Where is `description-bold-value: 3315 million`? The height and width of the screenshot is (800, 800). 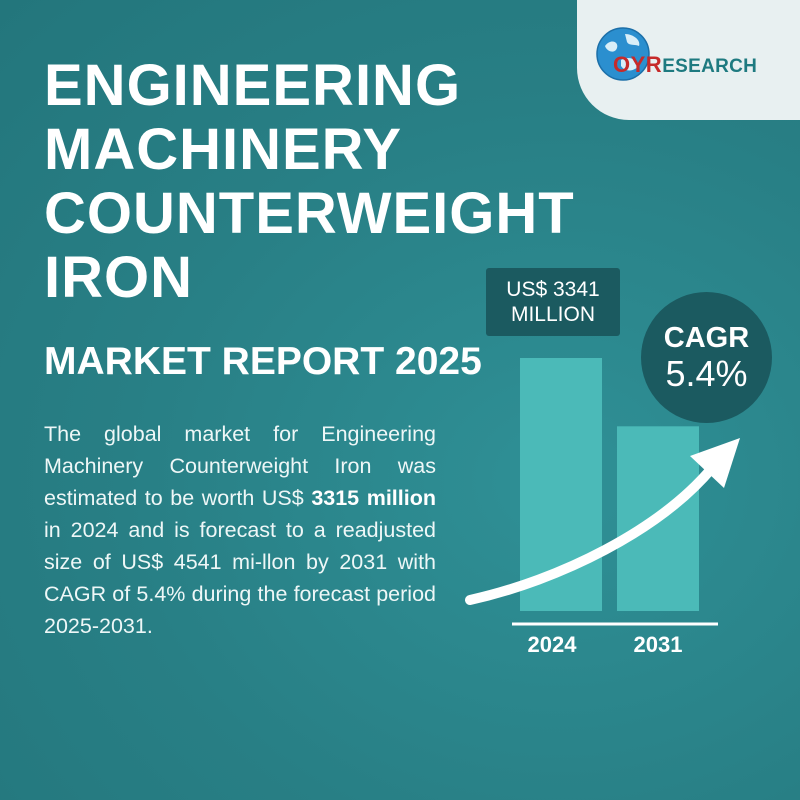
description-bold-value: 3315 million is located at coordinates (373, 498).